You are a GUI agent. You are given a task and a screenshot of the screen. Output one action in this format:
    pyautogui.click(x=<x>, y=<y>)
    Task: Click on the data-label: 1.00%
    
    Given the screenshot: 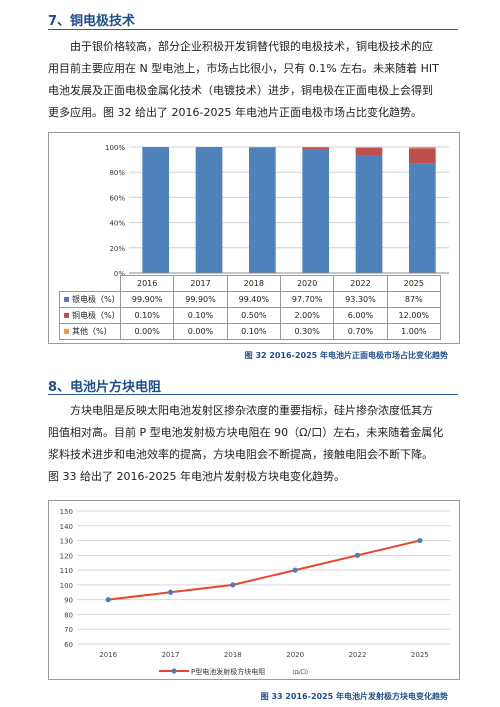 What is the action you would take?
    pyautogui.click(x=413, y=331)
    